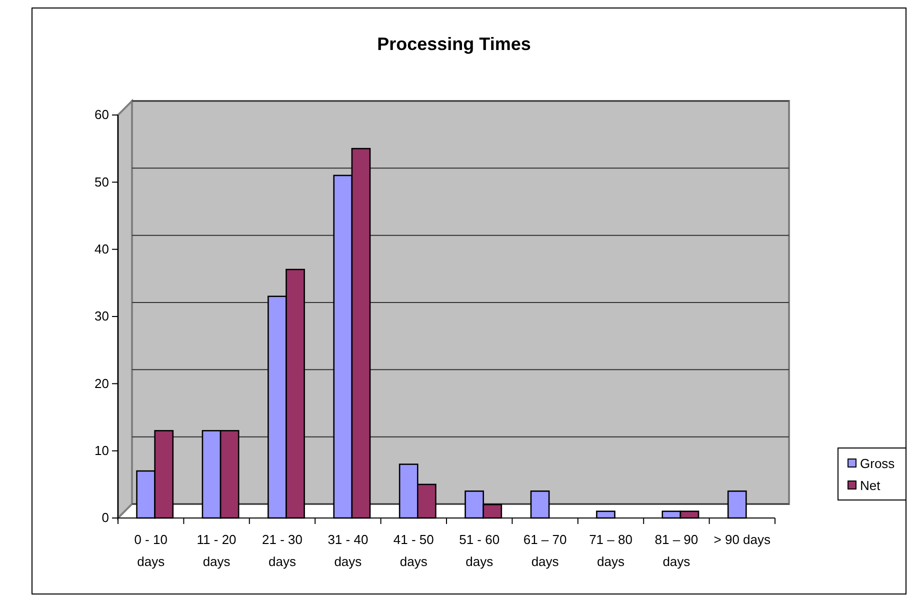  I want to click on y-tick-label: 40, so click(101, 248).